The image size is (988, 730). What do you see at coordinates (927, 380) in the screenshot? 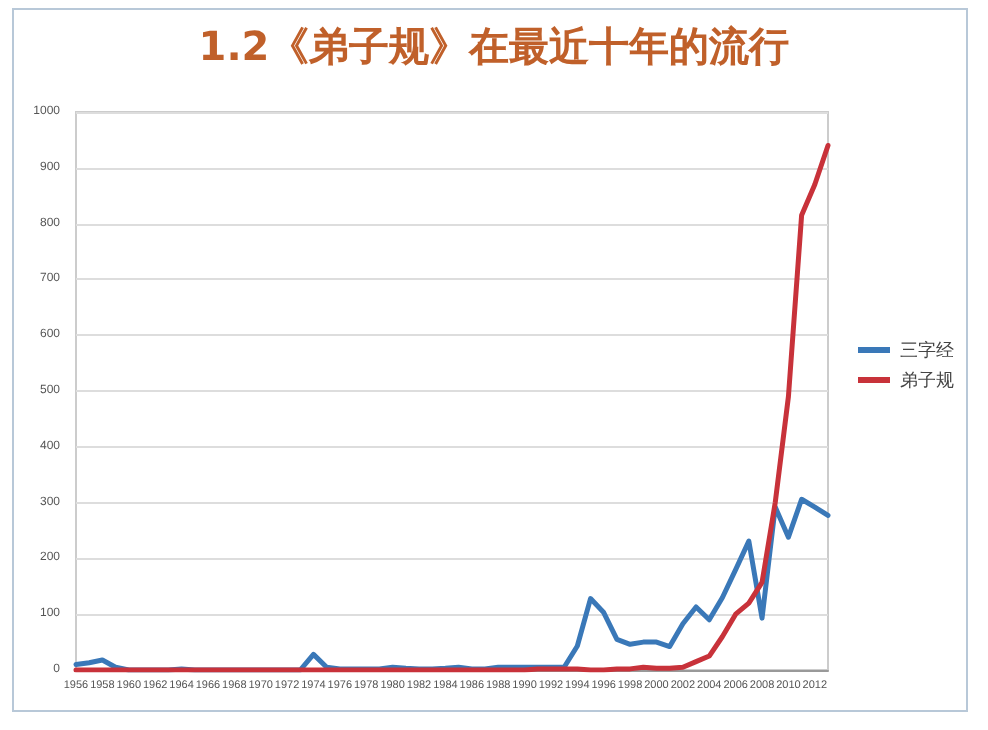
I see `legend-label: 弟子规` at bounding box center [927, 380].